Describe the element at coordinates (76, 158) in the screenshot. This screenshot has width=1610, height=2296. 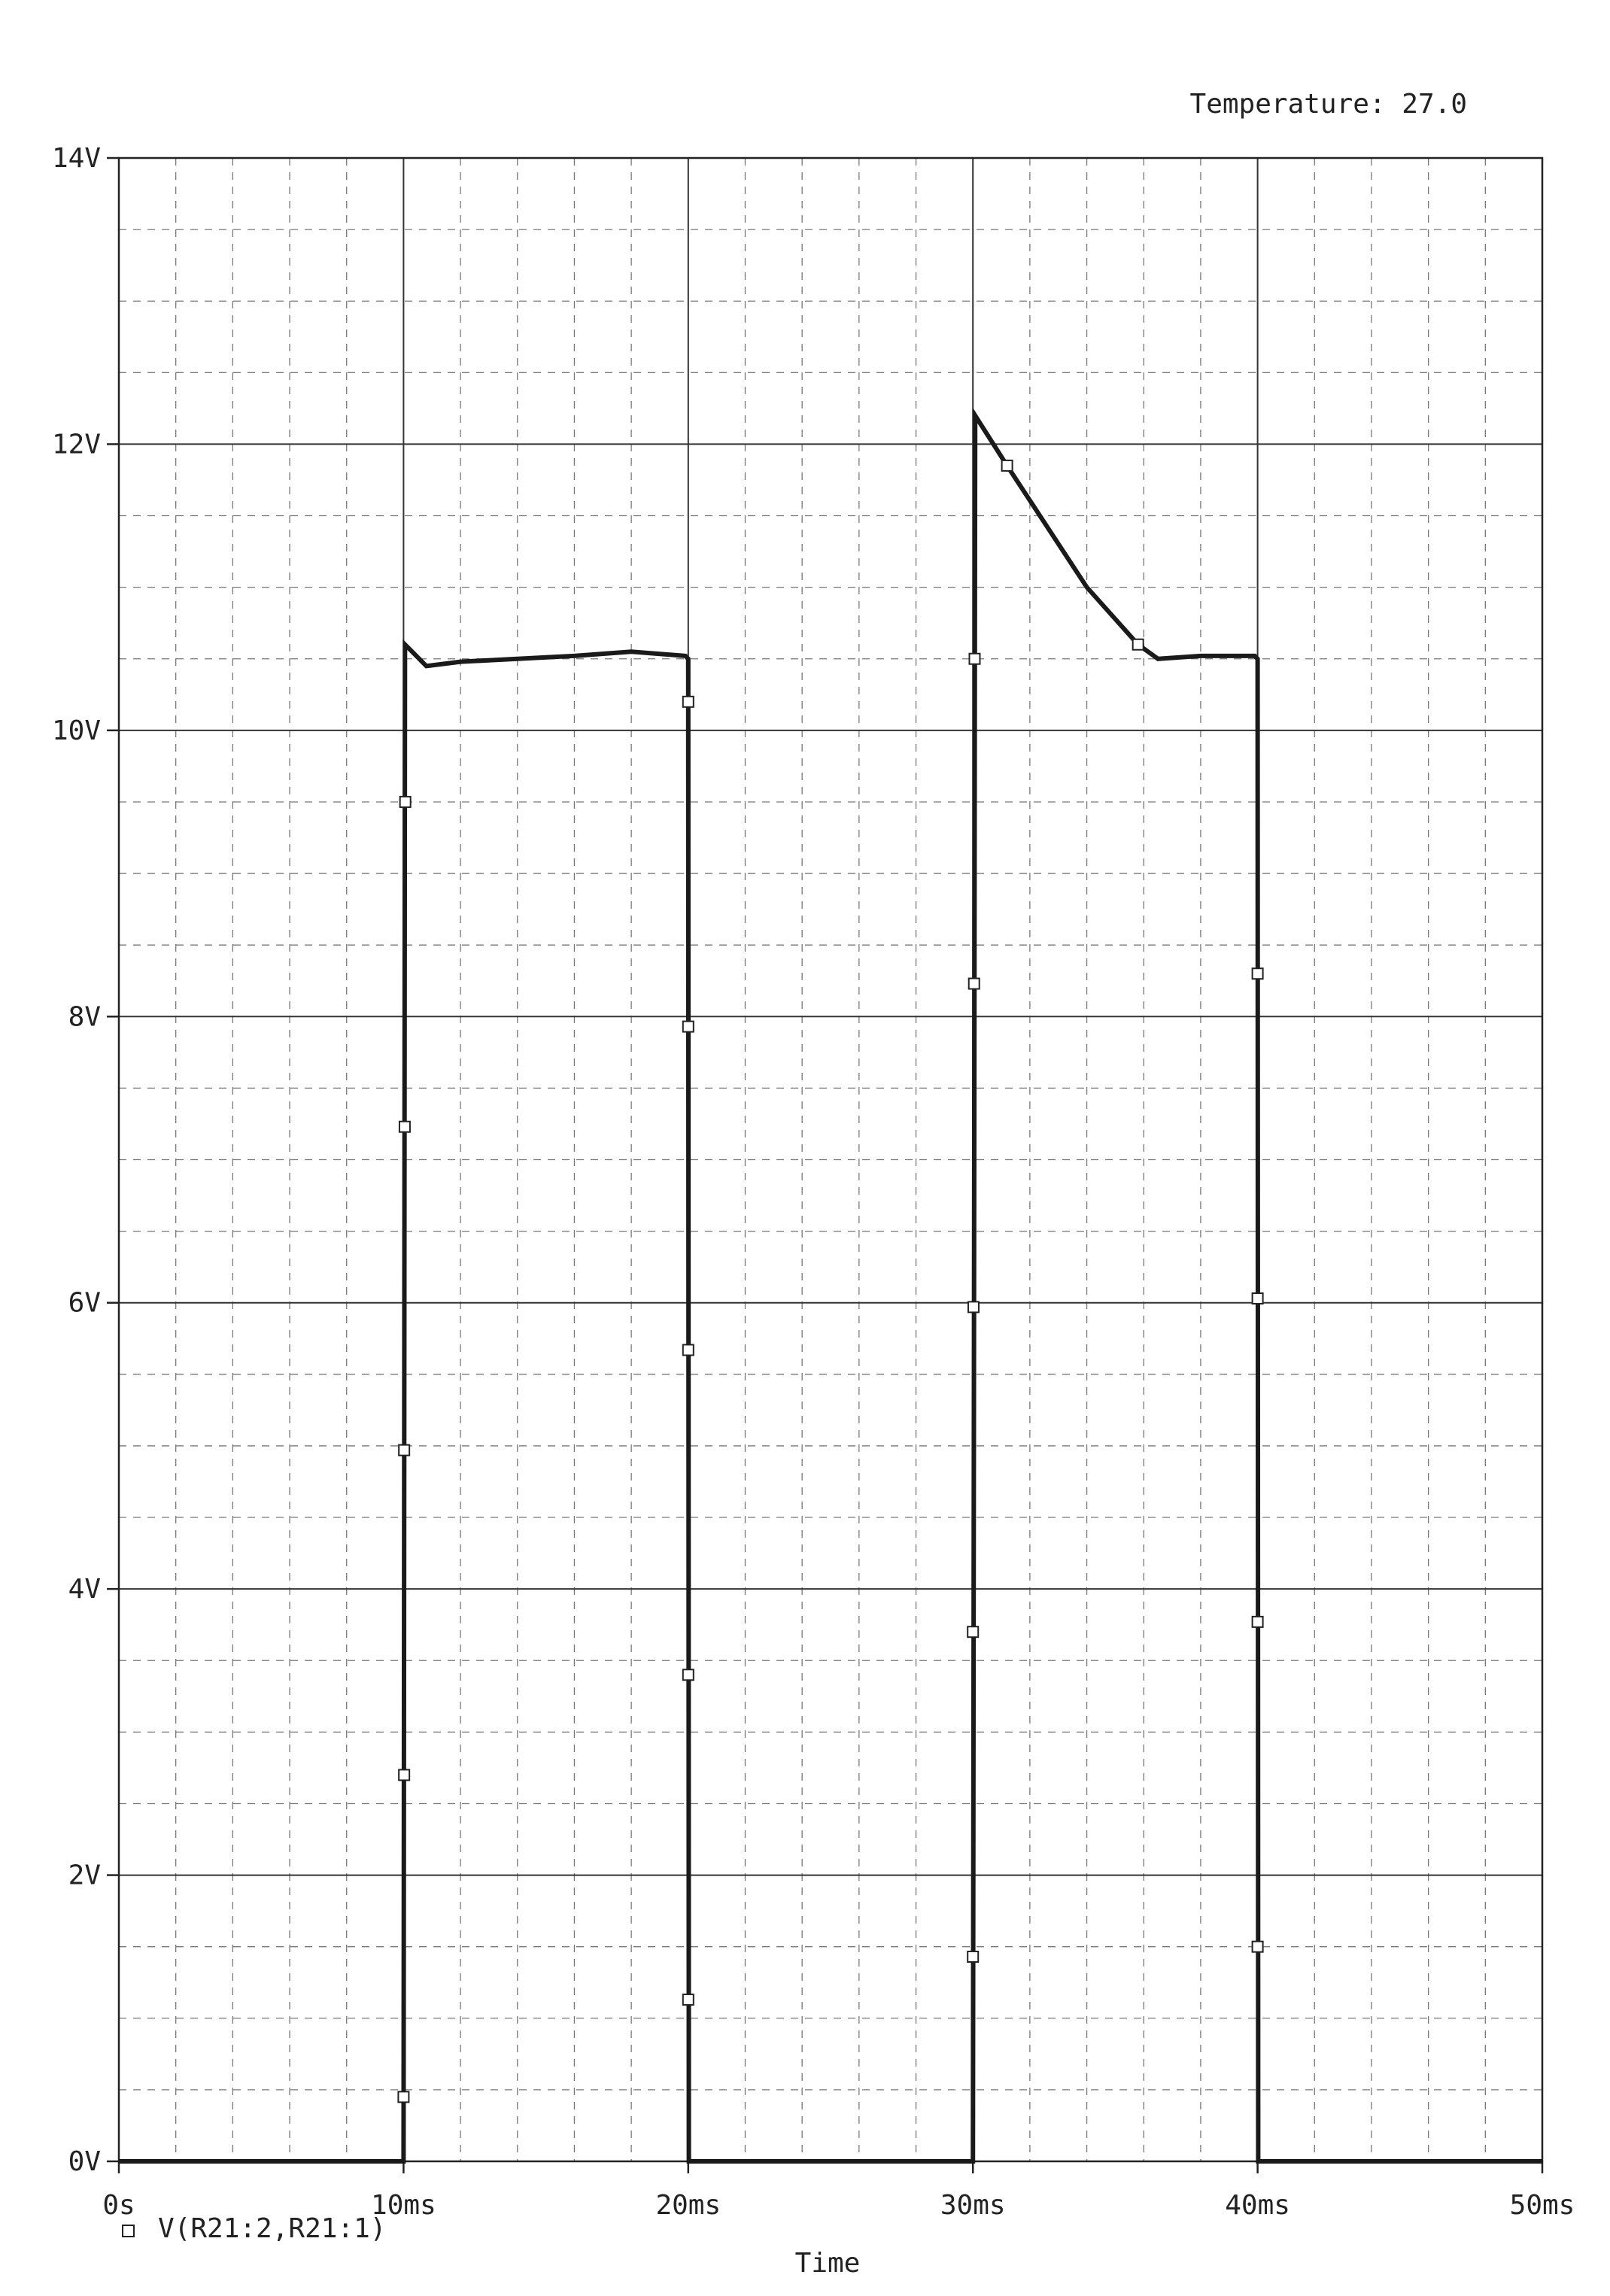
I see `y-tick-label: 14V` at that location.